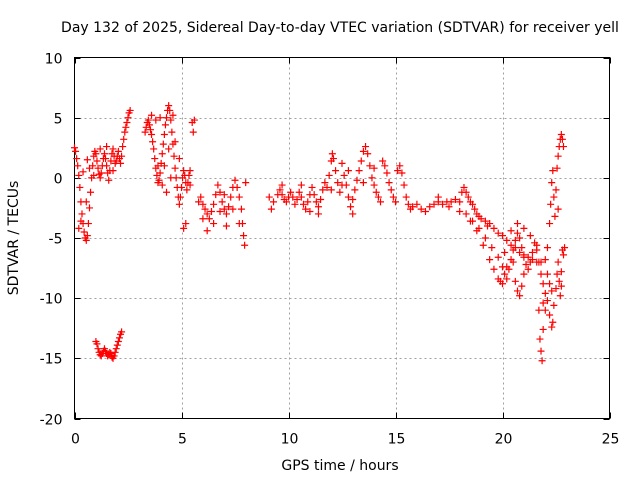  I want to click on y-axis-label: SDTVAR / TECUs, so click(14, 238).